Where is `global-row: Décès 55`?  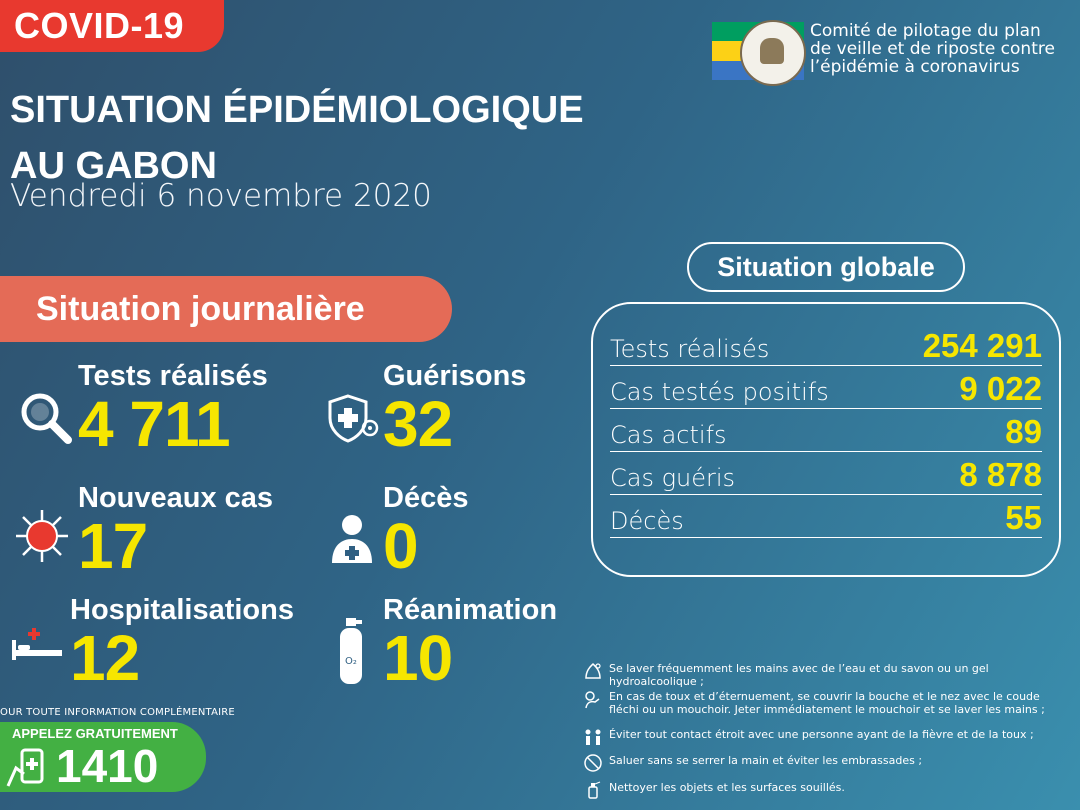
global-row: Décès 55 is located at coordinates (826, 517).